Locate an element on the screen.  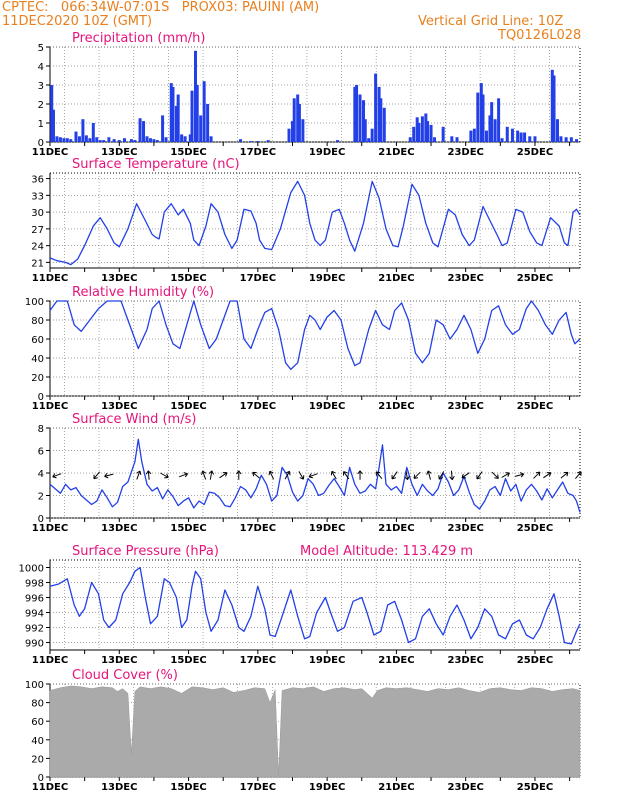
precipitation-title: Precipitation (mm/h) is located at coordinates (138, 38).